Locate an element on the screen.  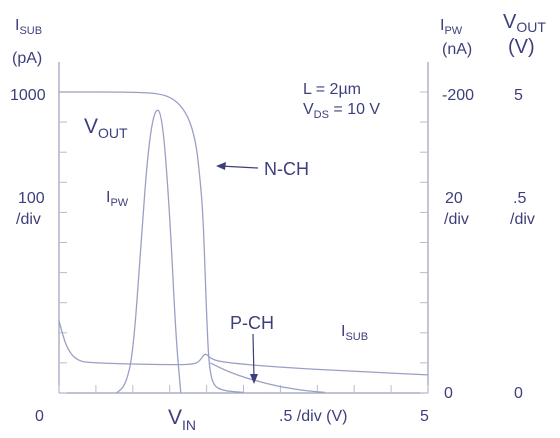
series-line-ipw is located at coordinates (149, 251).